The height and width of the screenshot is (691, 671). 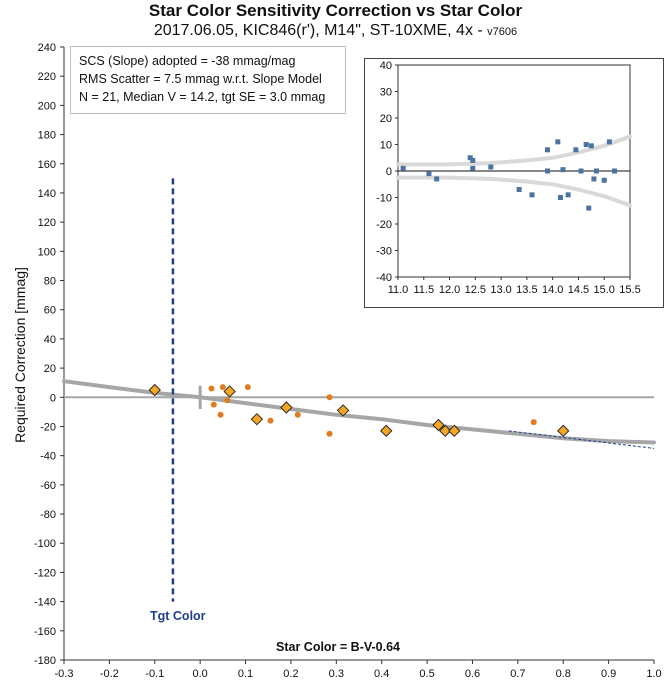 I want to click on inset-x-tick-label: 11.0, so click(x=398, y=290).